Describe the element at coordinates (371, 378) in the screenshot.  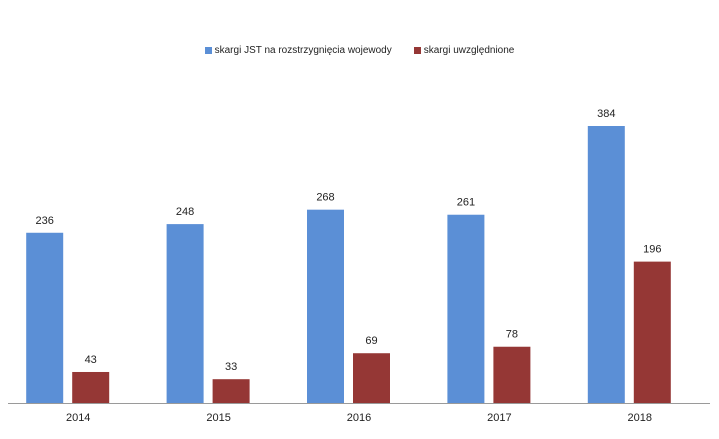
I see `bar-uwzgl-2016` at that location.